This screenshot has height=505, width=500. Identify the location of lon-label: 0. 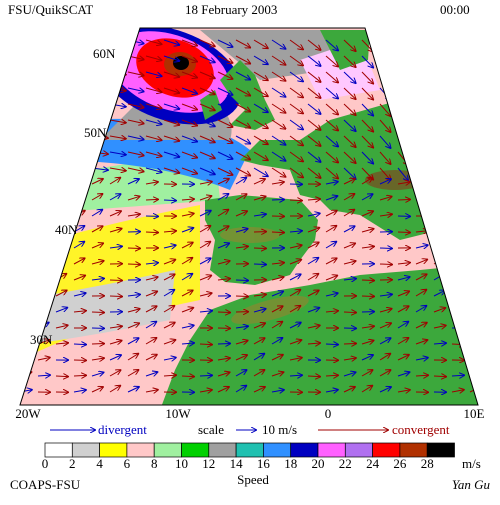
(328, 413).